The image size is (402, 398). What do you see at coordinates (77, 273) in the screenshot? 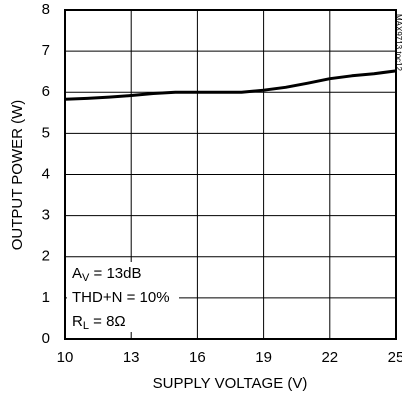
I see `annotation-text: A` at bounding box center [77, 273].